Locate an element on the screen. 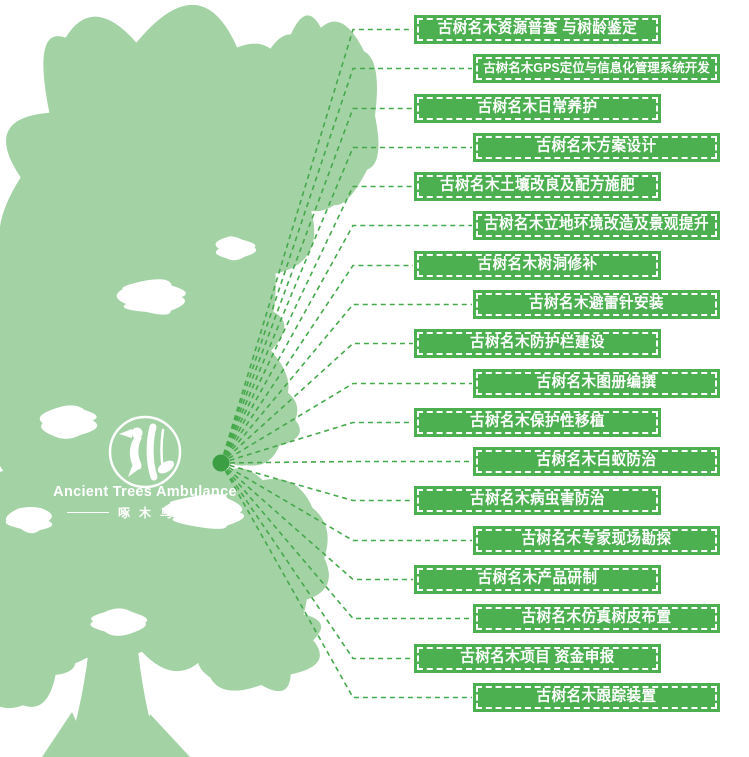  service-box: 古树名木仿真树皮布置 is located at coordinates (596, 618).